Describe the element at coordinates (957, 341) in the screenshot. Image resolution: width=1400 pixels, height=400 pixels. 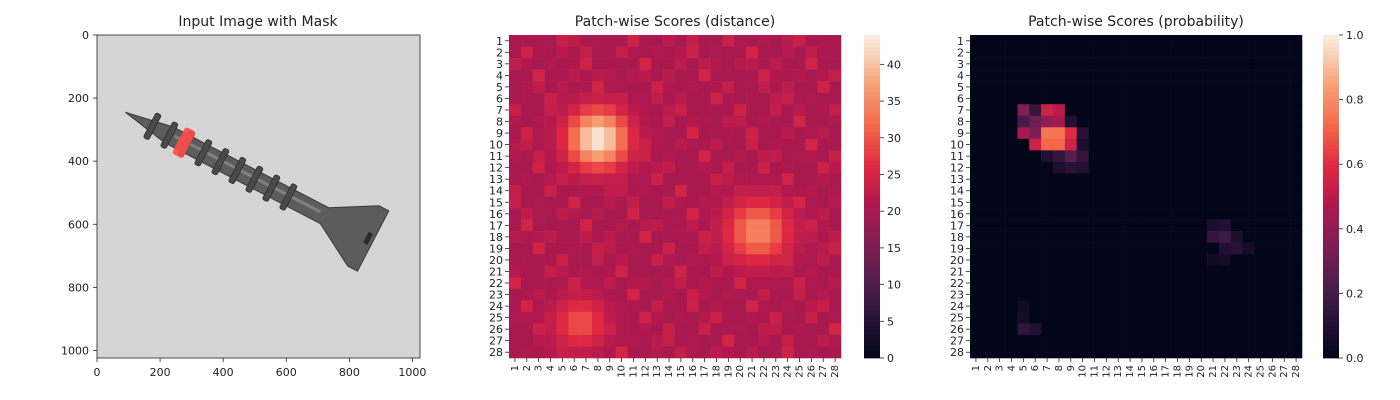
I see `y-tick-label: 27` at that location.